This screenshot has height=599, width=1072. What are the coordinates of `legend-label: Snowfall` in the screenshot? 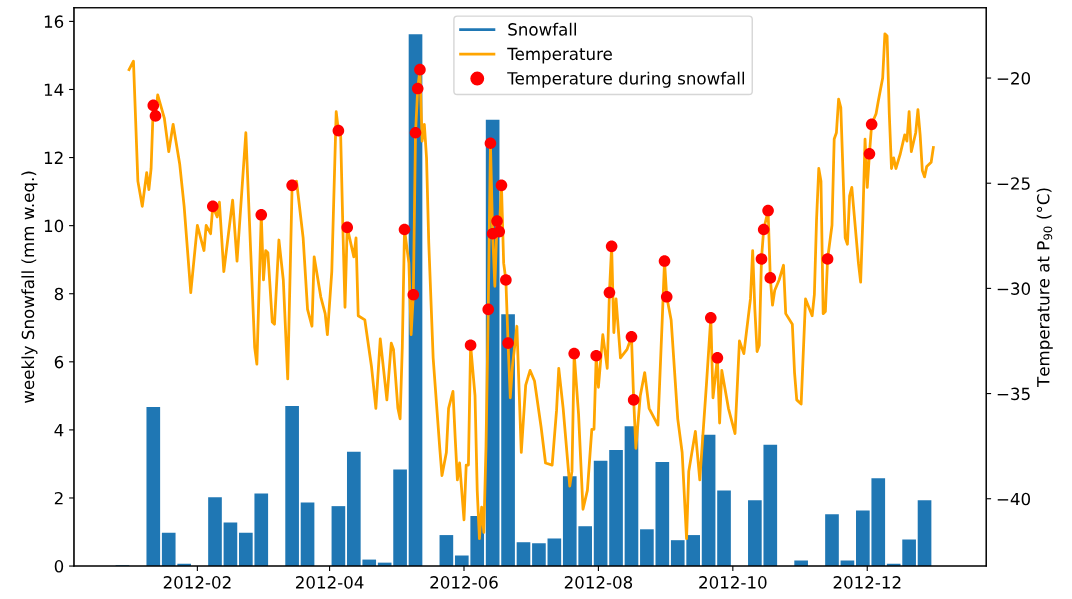 It's located at (542, 29).